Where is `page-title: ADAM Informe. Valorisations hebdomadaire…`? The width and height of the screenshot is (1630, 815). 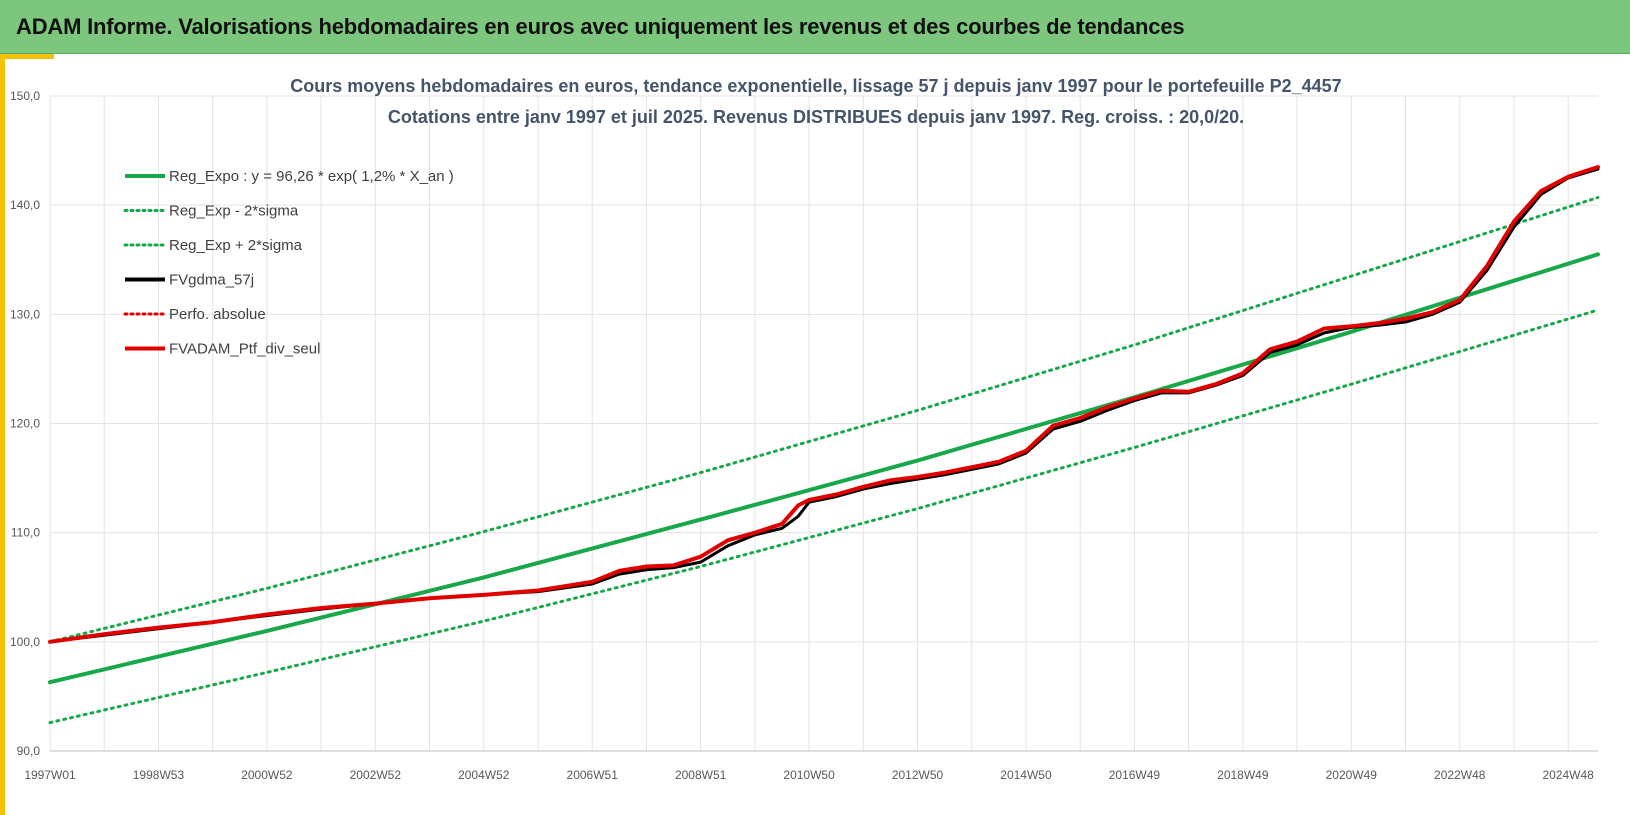 page-title: ADAM Informe. Valorisations hebdomadaire… is located at coordinates (600, 26).